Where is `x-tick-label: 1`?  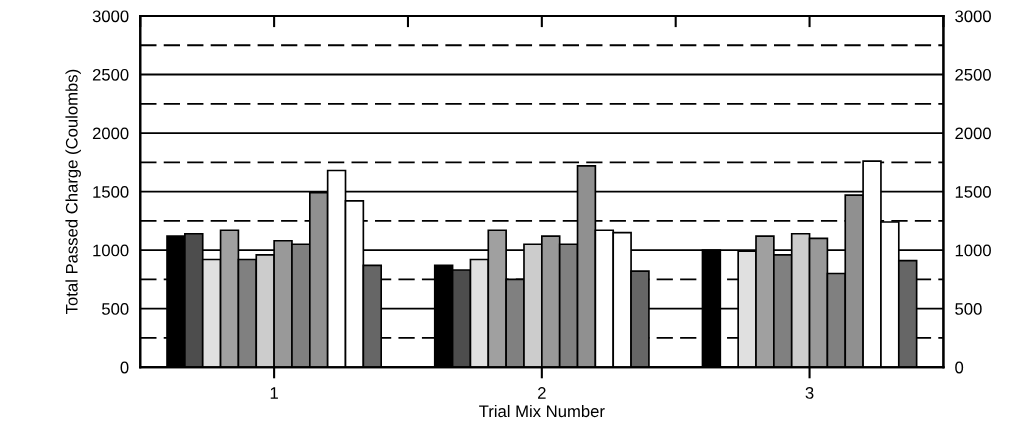 x-tick-label: 1 is located at coordinates (274, 393).